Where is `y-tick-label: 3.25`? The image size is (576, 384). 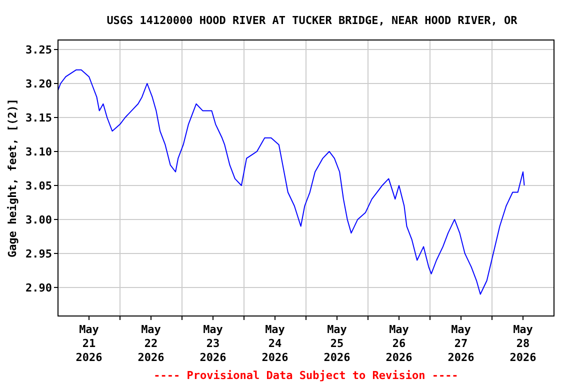 y-tick-label: 3.25 is located at coordinates (39, 49).